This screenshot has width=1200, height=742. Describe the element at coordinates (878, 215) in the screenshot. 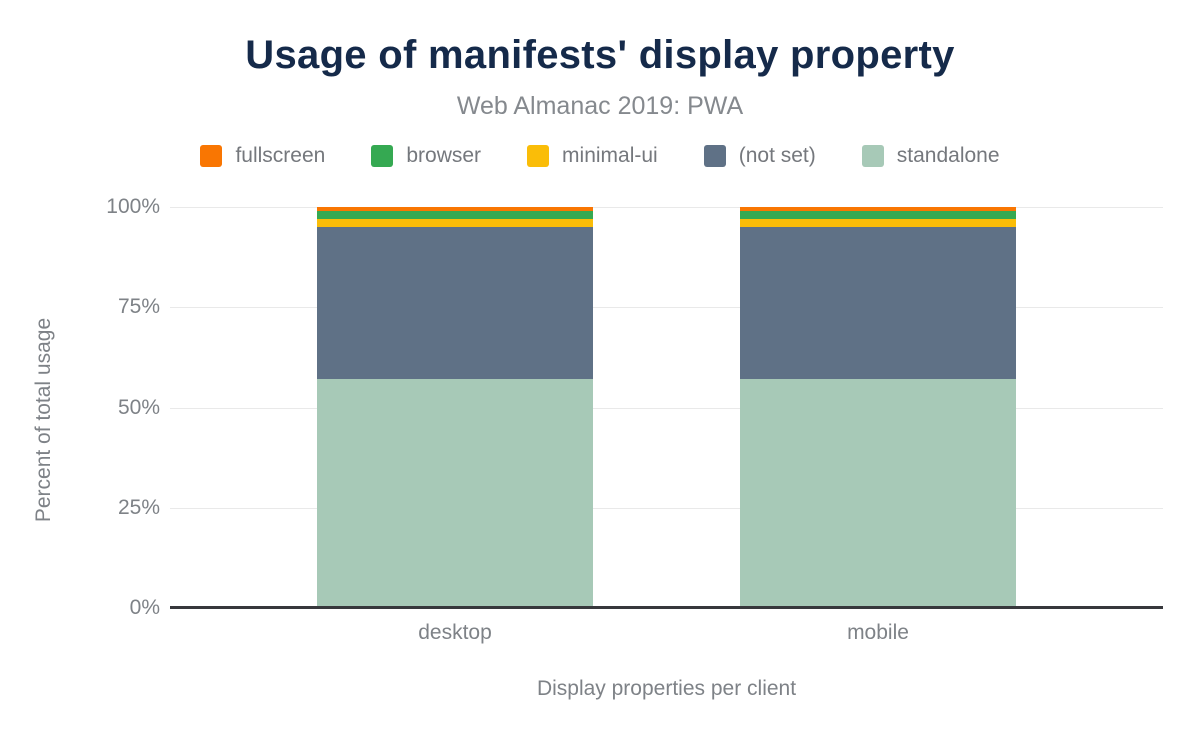

I see `bar-segment-mobile-browser` at that location.